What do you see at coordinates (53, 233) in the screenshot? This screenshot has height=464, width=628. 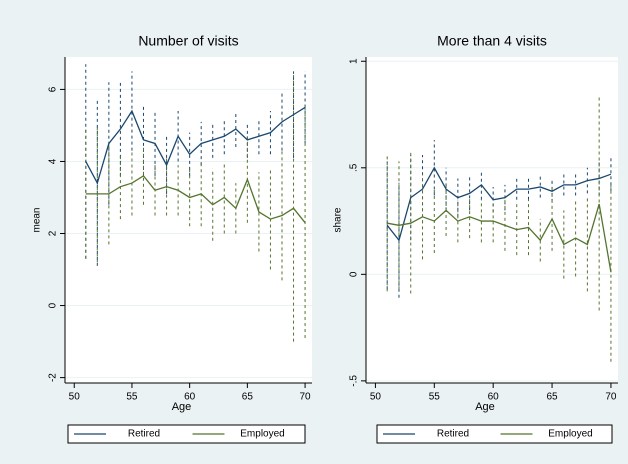 I see `y-tick-label: 2` at bounding box center [53, 233].